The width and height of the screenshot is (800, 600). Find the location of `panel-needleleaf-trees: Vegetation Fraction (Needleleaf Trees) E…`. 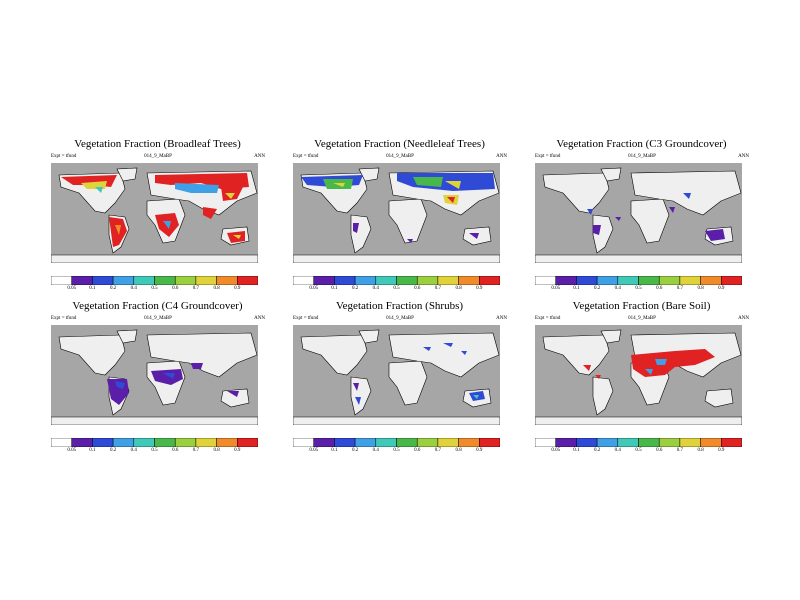

panel-needleleaf-trees: Vegetation Fraction (Needleleaf Trees) E… is located at coordinates (399, 240).